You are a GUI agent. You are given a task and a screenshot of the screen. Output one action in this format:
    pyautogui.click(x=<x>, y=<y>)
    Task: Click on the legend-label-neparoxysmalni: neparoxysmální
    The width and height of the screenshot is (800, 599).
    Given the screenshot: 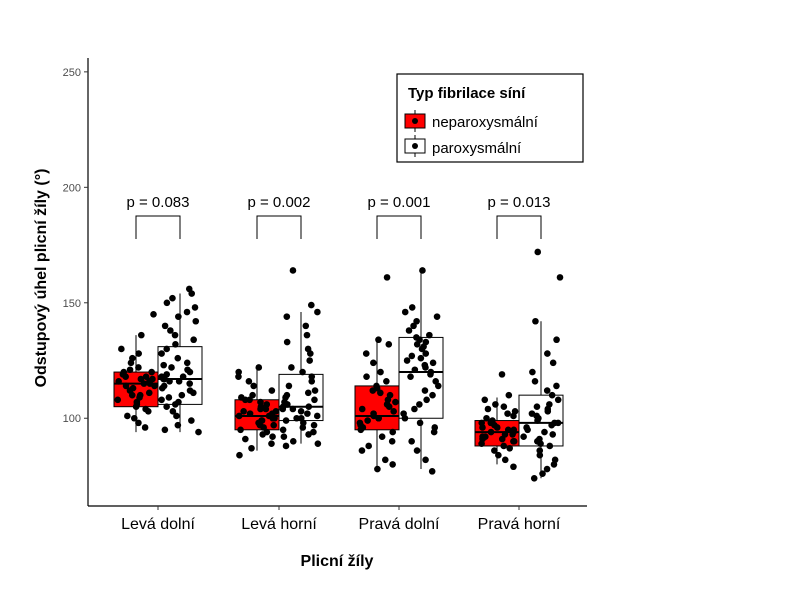 What is the action you would take?
    pyautogui.click(x=485, y=122)
    